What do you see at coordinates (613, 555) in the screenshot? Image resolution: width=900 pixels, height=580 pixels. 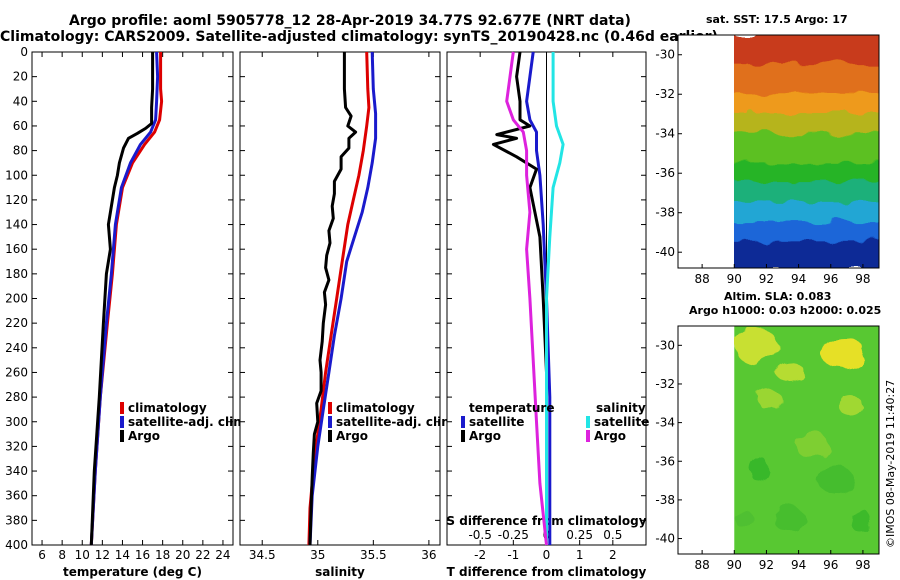 I see `difference-xtick-label: 2` at bounding box center [613, 555].